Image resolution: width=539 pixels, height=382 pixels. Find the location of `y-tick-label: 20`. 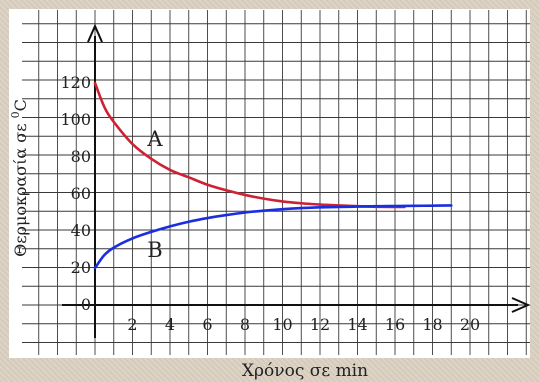

y-tick-label: 20 is located at coordinates (81, 267).